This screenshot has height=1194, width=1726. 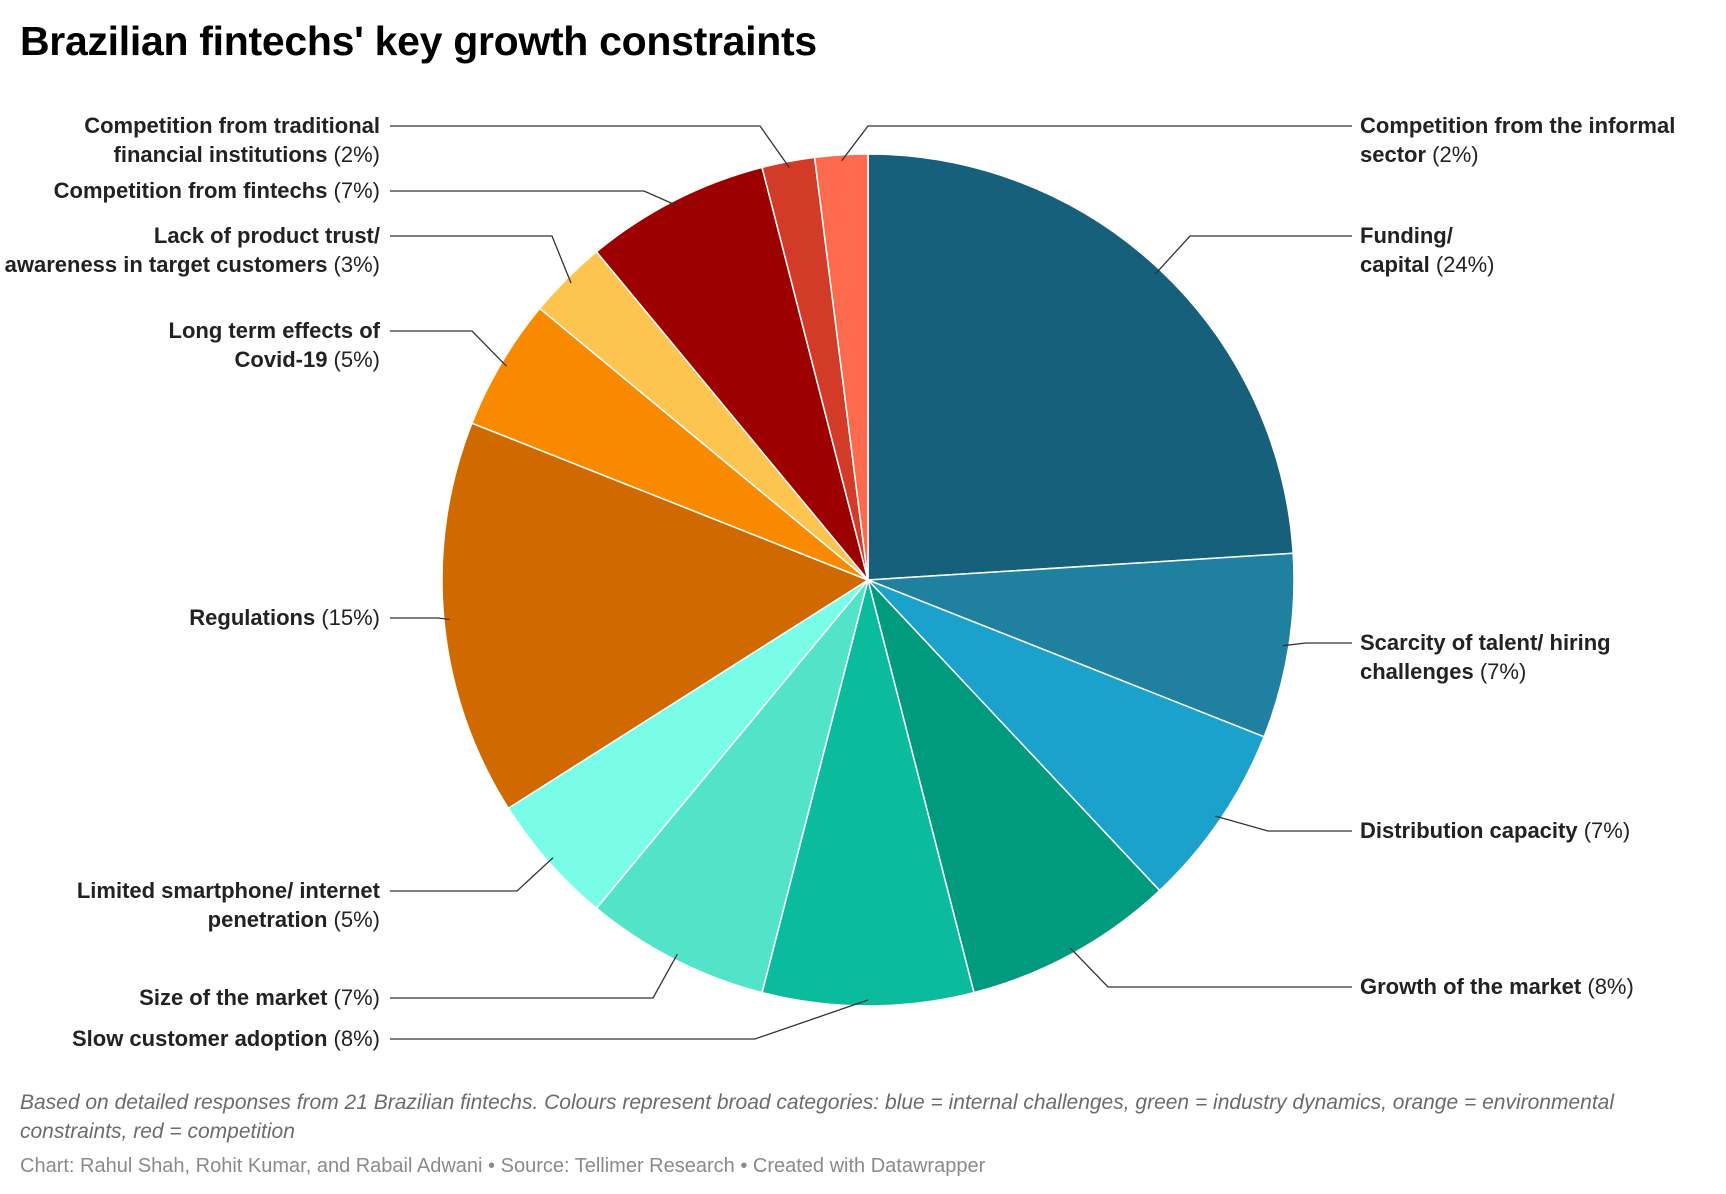 I want to click on leader-funding-capital, so click(x=1253, y=255).